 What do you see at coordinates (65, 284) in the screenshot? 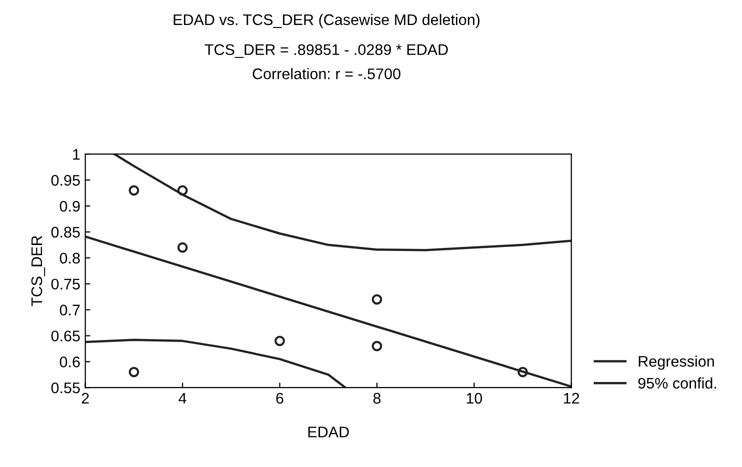
I see `y-tick-label: 0.75` at bounding box center [65, 284].